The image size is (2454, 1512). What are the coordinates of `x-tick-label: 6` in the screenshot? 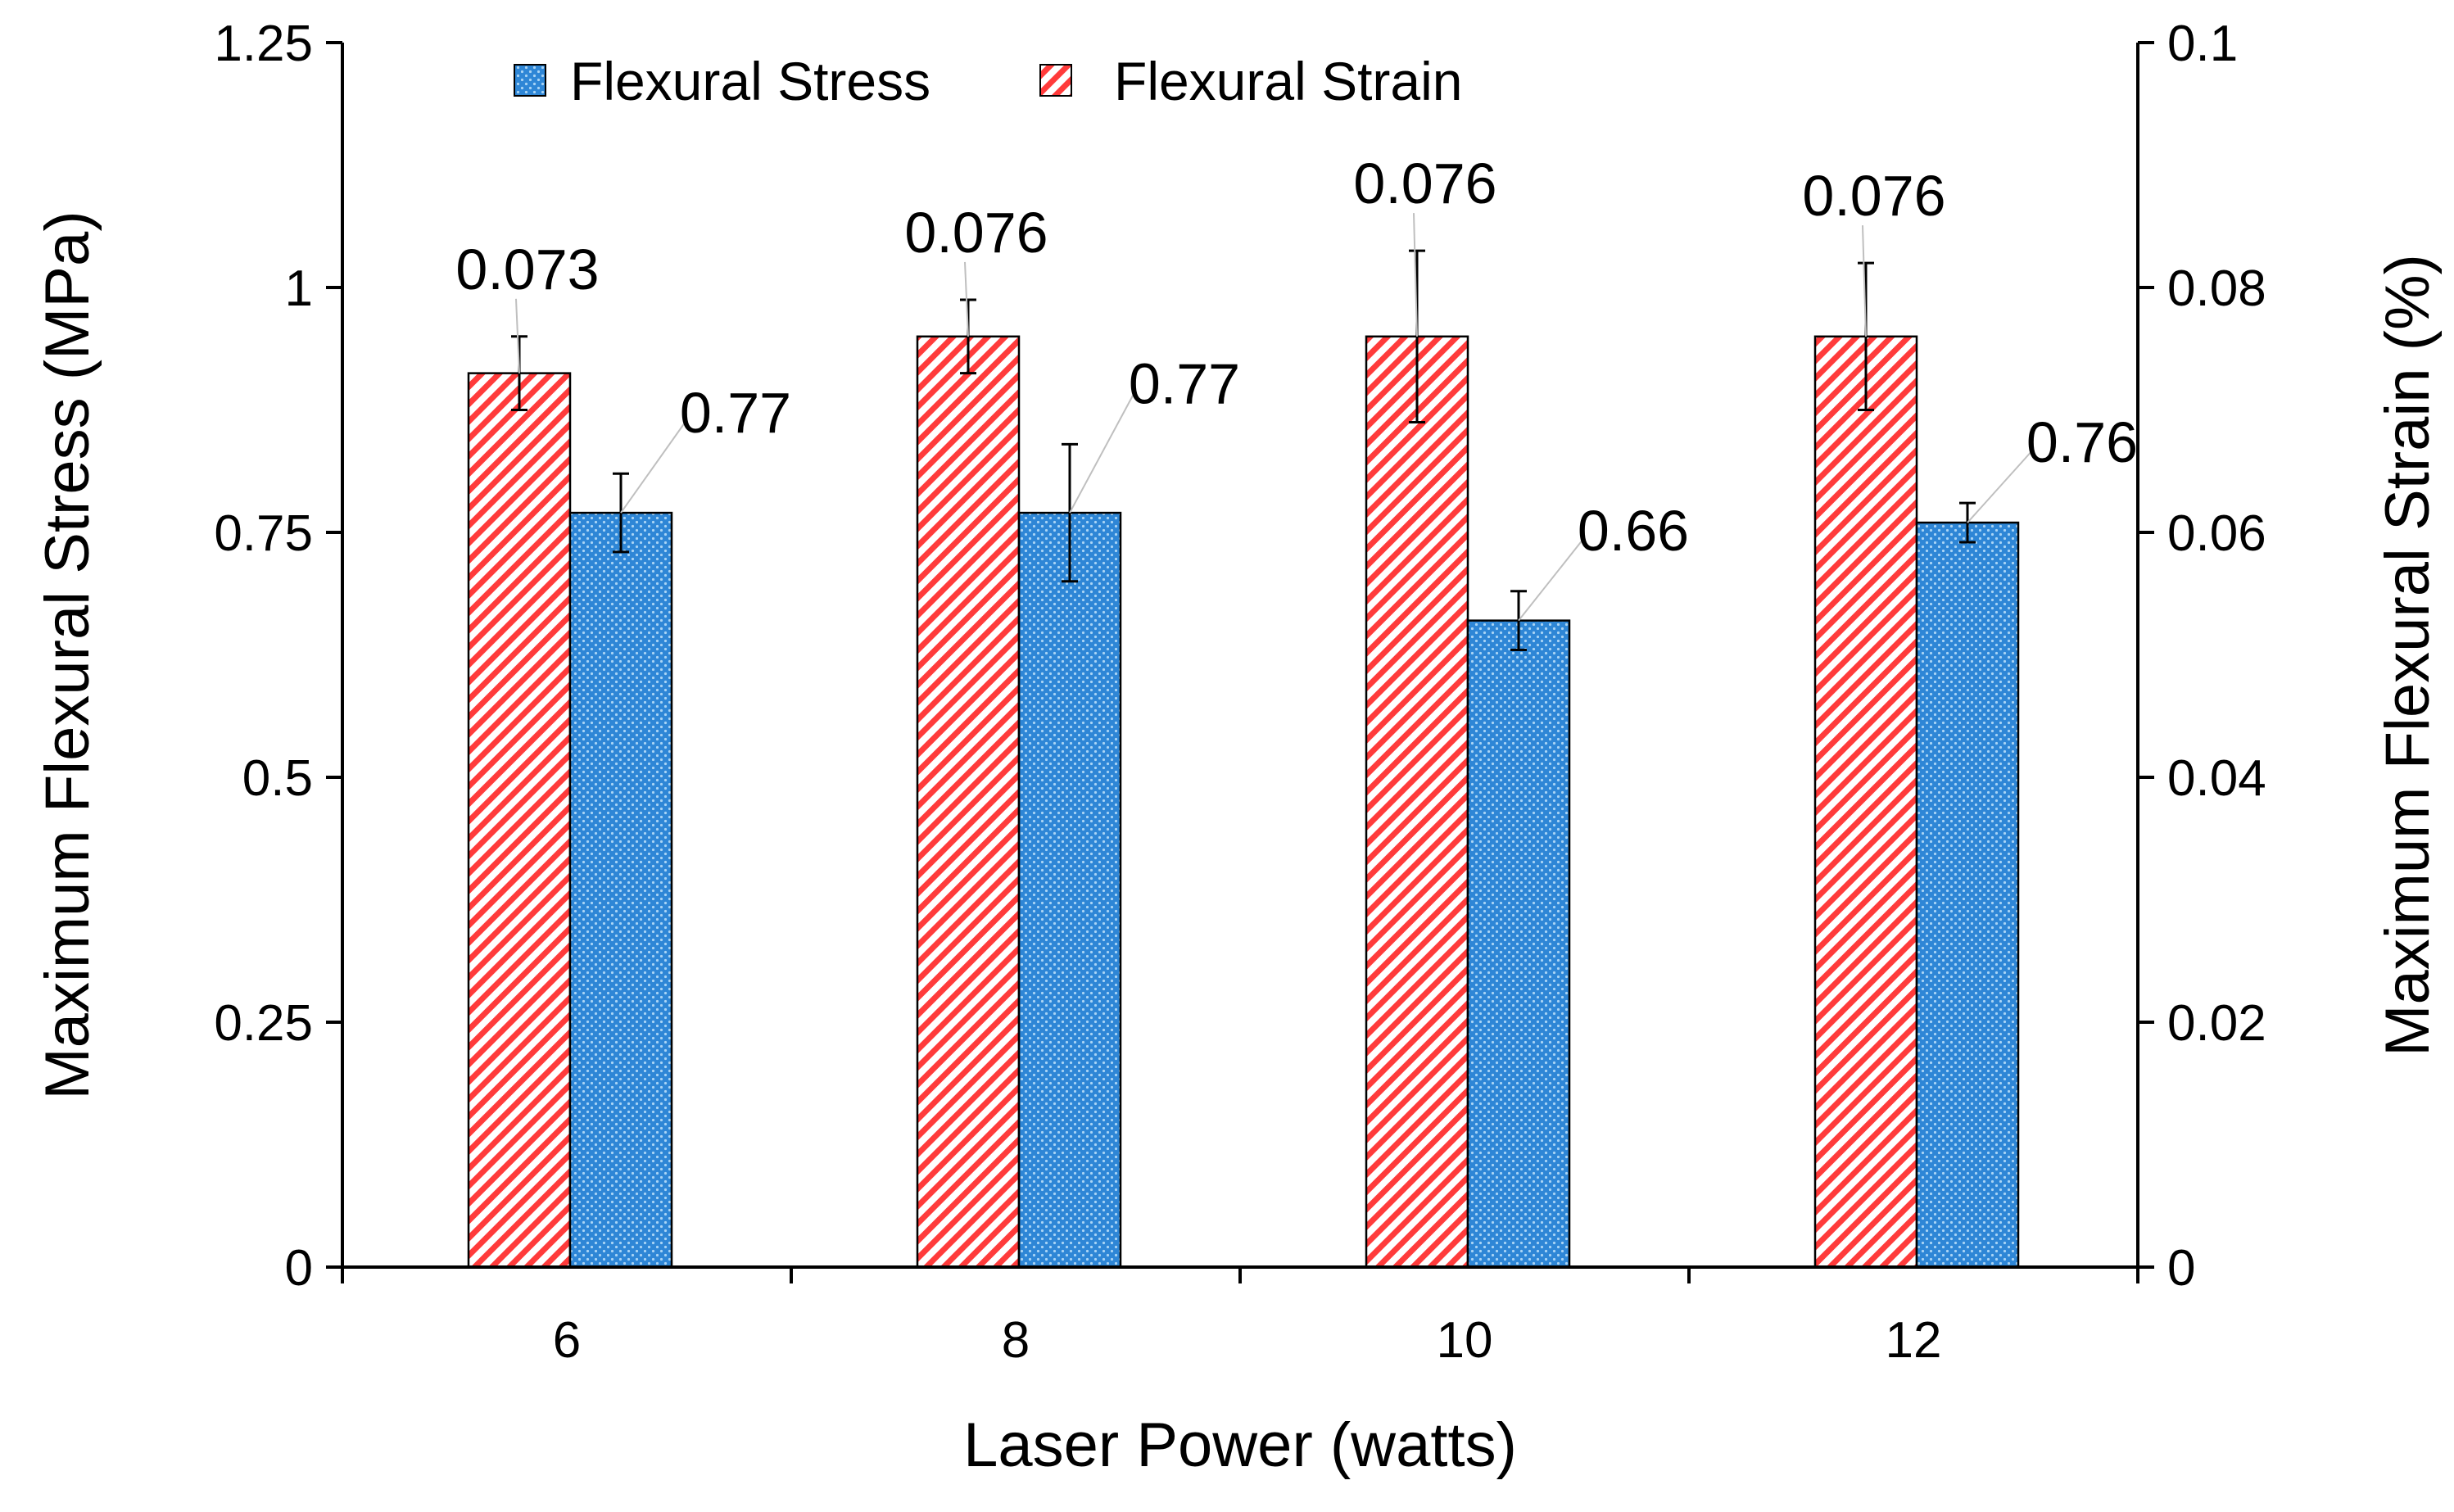 It's located at (567, 1341).